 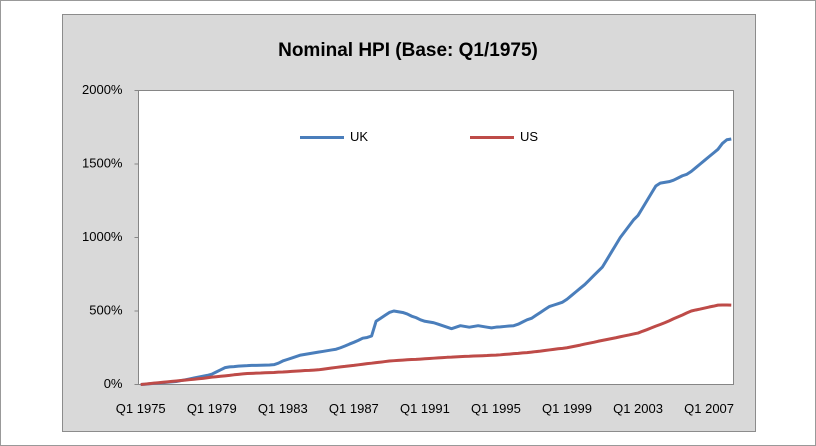 I want to click on y-tick-label: 2000%, so click(x=102, y=89).